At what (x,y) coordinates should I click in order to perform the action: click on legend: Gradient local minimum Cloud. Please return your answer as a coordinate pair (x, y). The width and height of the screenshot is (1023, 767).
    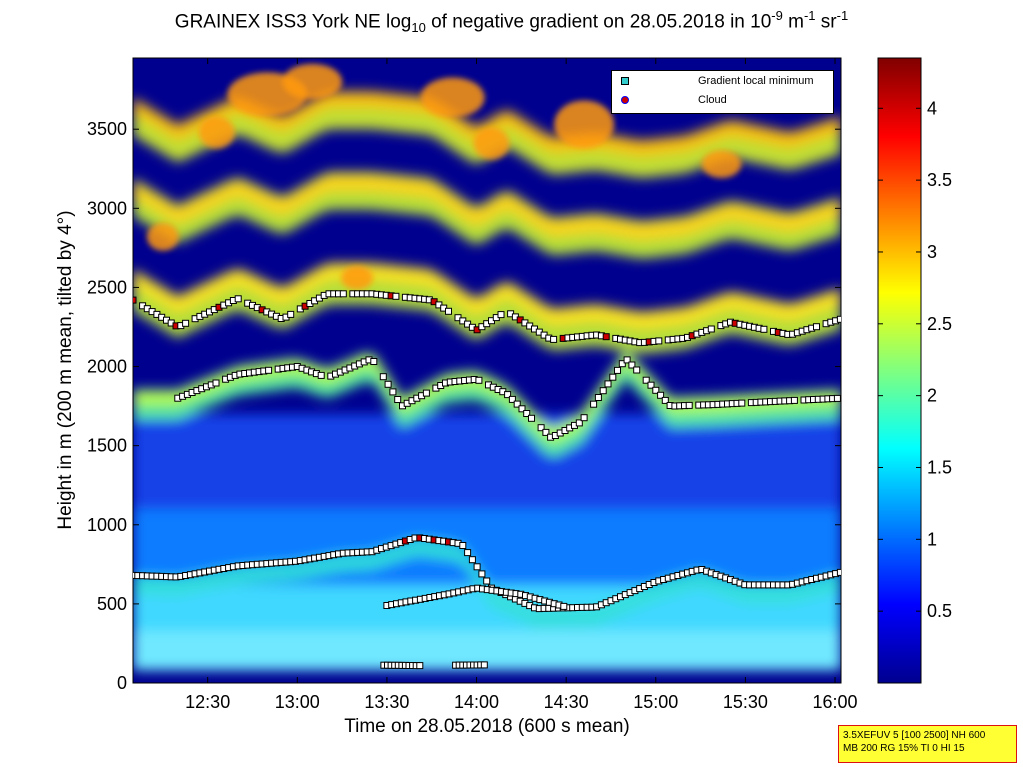
    Looking at the image, I should click on (722, 92).